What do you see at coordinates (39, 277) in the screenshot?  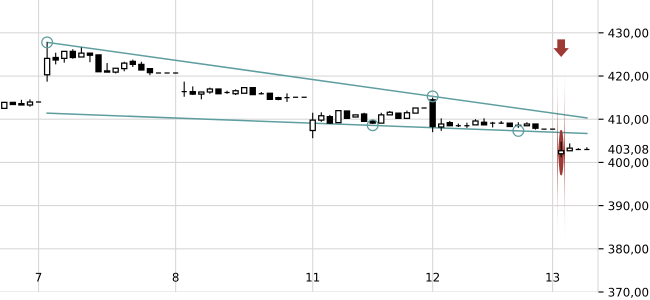 I see `x-tick-label: 7` at bounding box center [39, 277].